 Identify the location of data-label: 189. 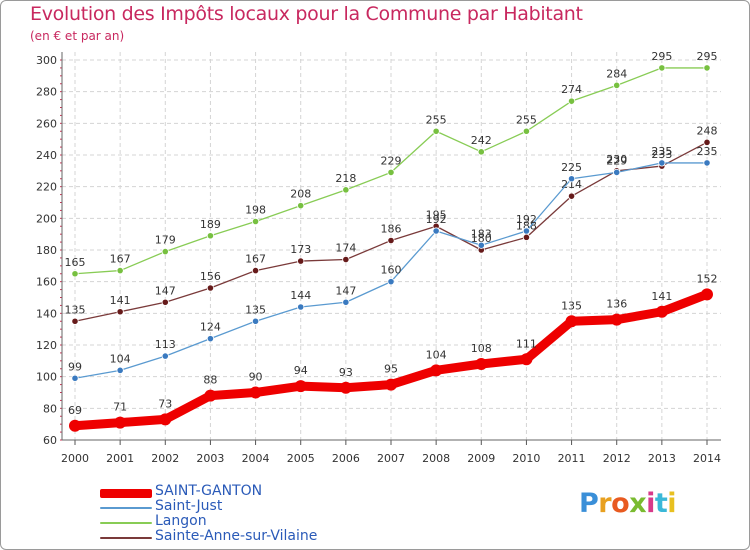
(210, 224).